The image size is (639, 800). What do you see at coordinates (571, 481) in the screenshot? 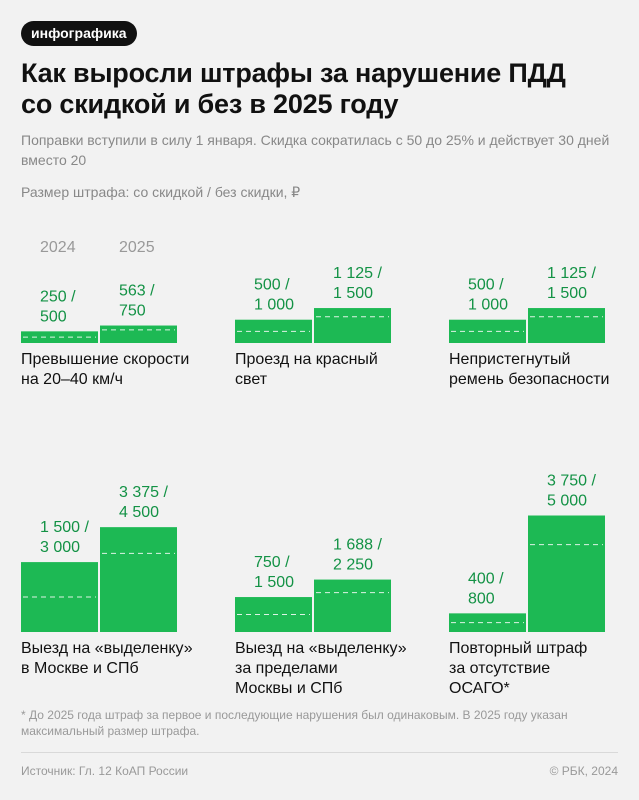
I see `value-label-2025: 3 750 /` at bounding box center [571, 481].